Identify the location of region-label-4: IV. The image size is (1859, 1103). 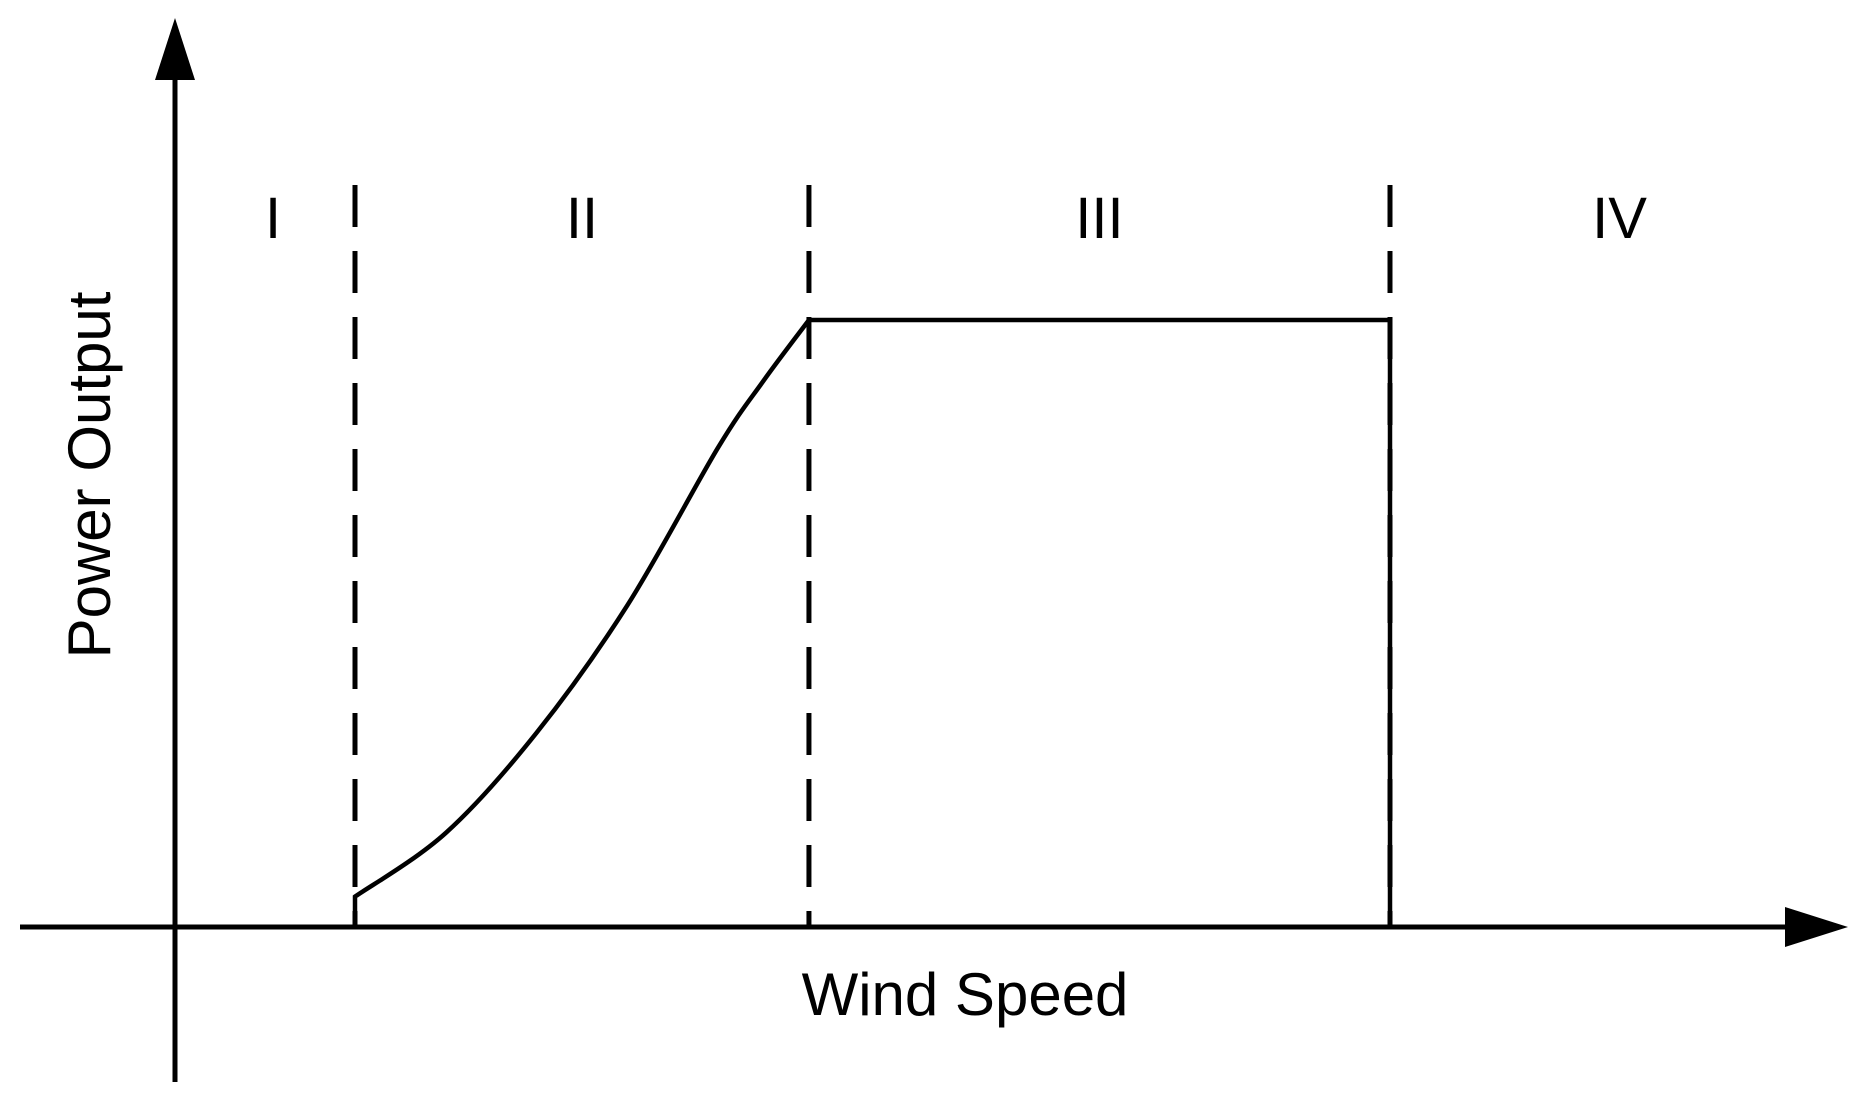
(1619, 218).